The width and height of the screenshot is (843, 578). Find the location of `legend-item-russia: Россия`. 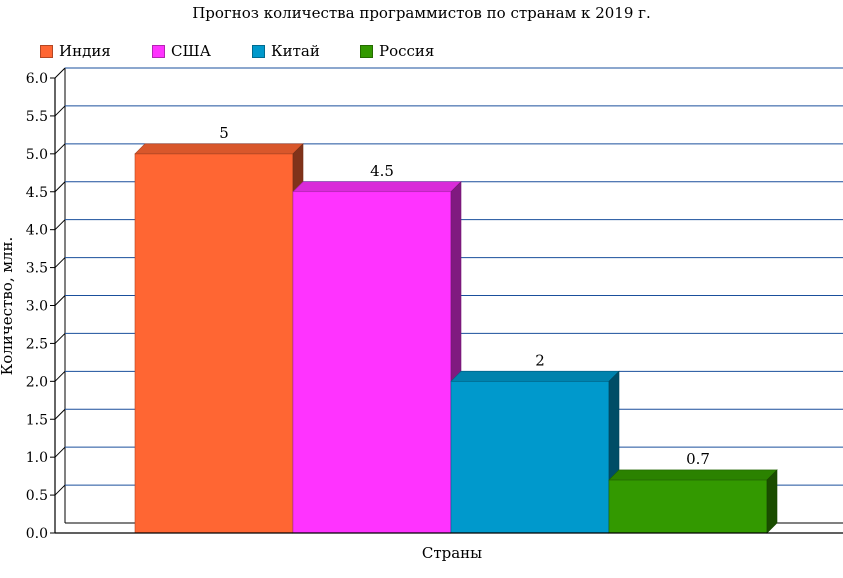

legend-item-russia: Россия is located at coordinates (397, 51).